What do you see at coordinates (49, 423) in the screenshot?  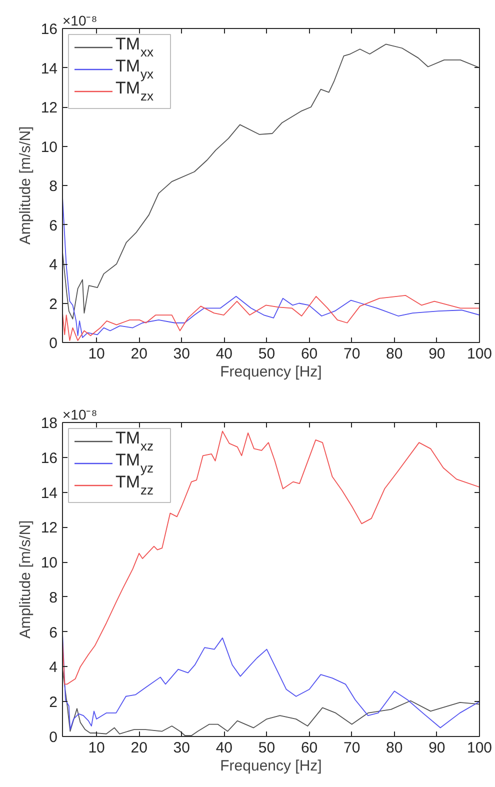 I see `y-tick-label: 18` at bounding box center [49, 423].